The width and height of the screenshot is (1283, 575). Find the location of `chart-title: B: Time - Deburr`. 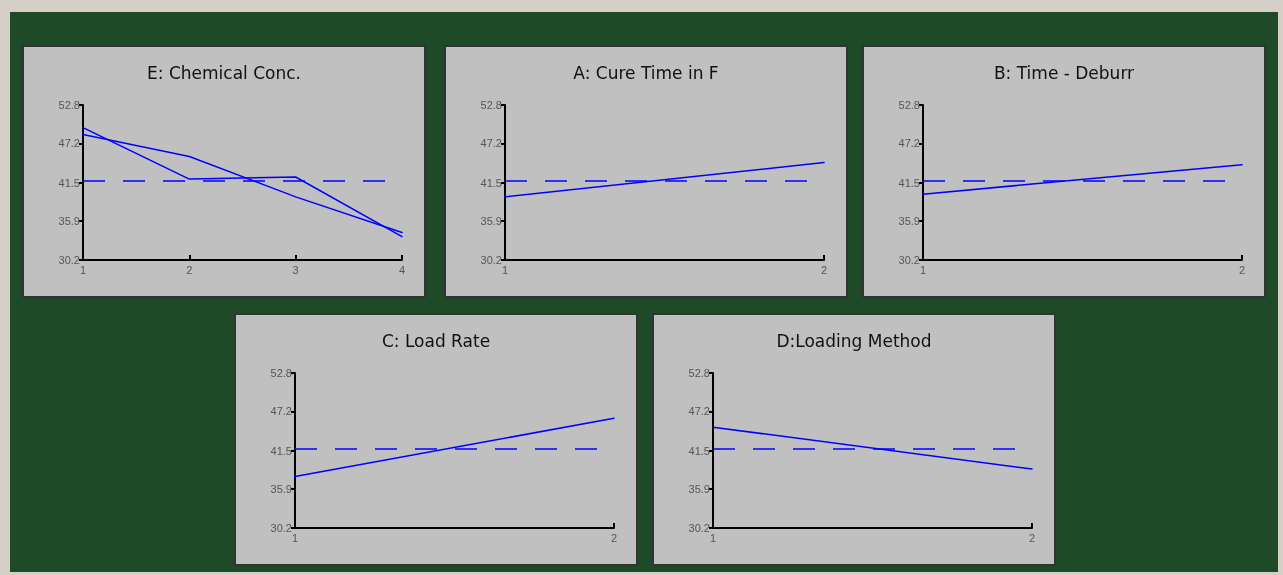

chart-title: B: Time - Deburr is located at coordinates (1064, 72).